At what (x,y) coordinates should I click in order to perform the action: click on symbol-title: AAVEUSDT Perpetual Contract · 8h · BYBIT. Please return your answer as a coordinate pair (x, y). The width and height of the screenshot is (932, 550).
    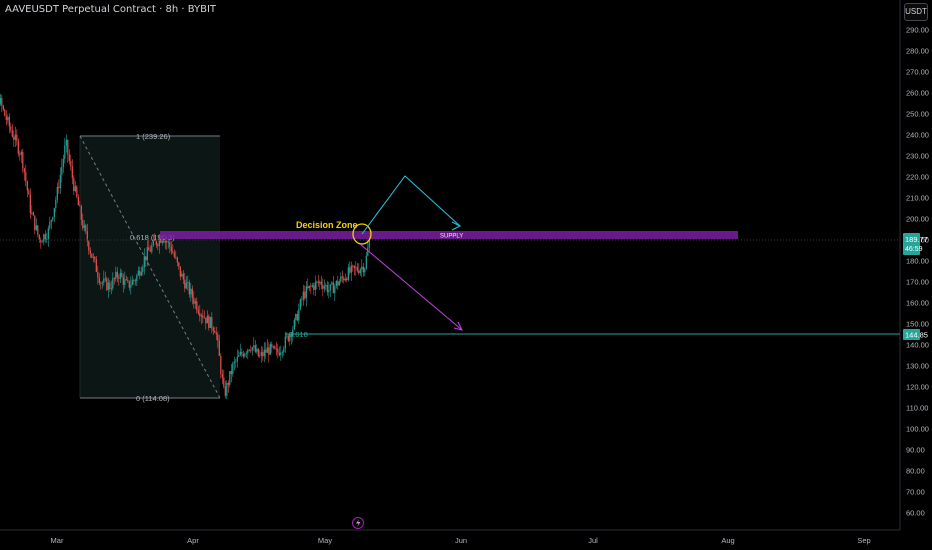
    Looking at the image, I should click on (111, 9).